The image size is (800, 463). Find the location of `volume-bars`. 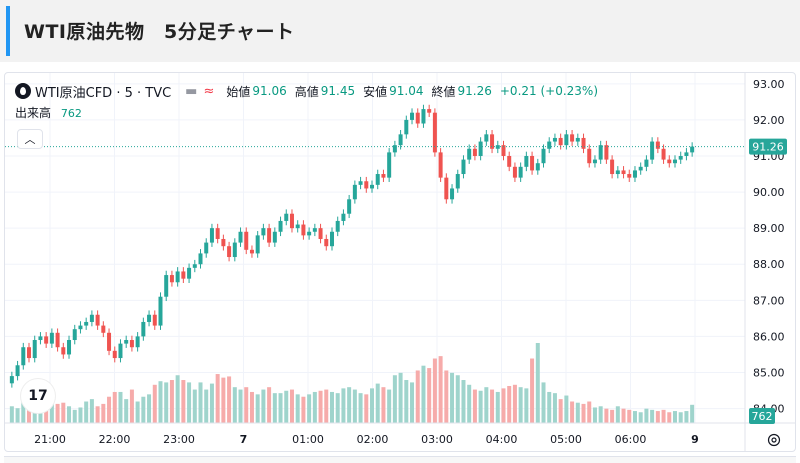

volume-bars is located at coordinates (352, 383).